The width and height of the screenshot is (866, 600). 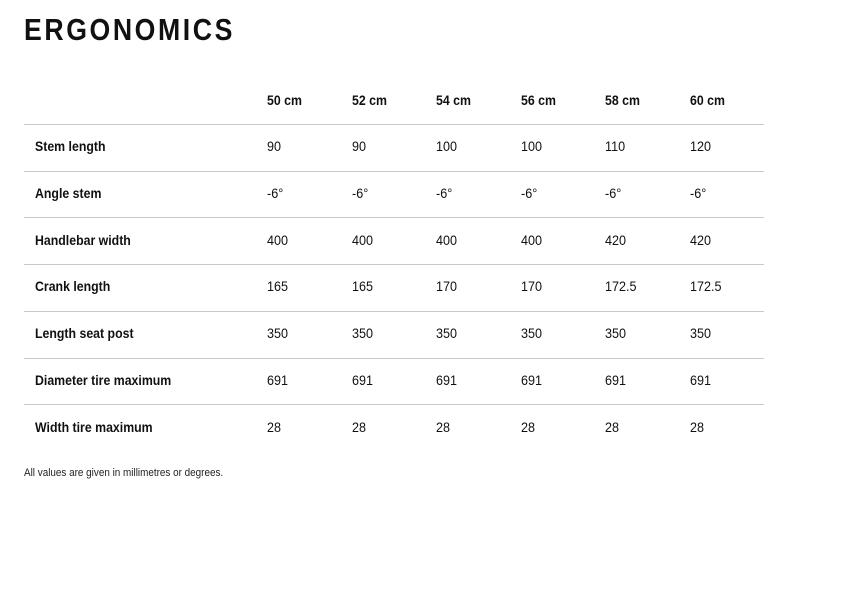 What do you see at coordinates (68, 193) in the screenshot?
I see `row-label: Angle stem` at bounding box center [68, 193].